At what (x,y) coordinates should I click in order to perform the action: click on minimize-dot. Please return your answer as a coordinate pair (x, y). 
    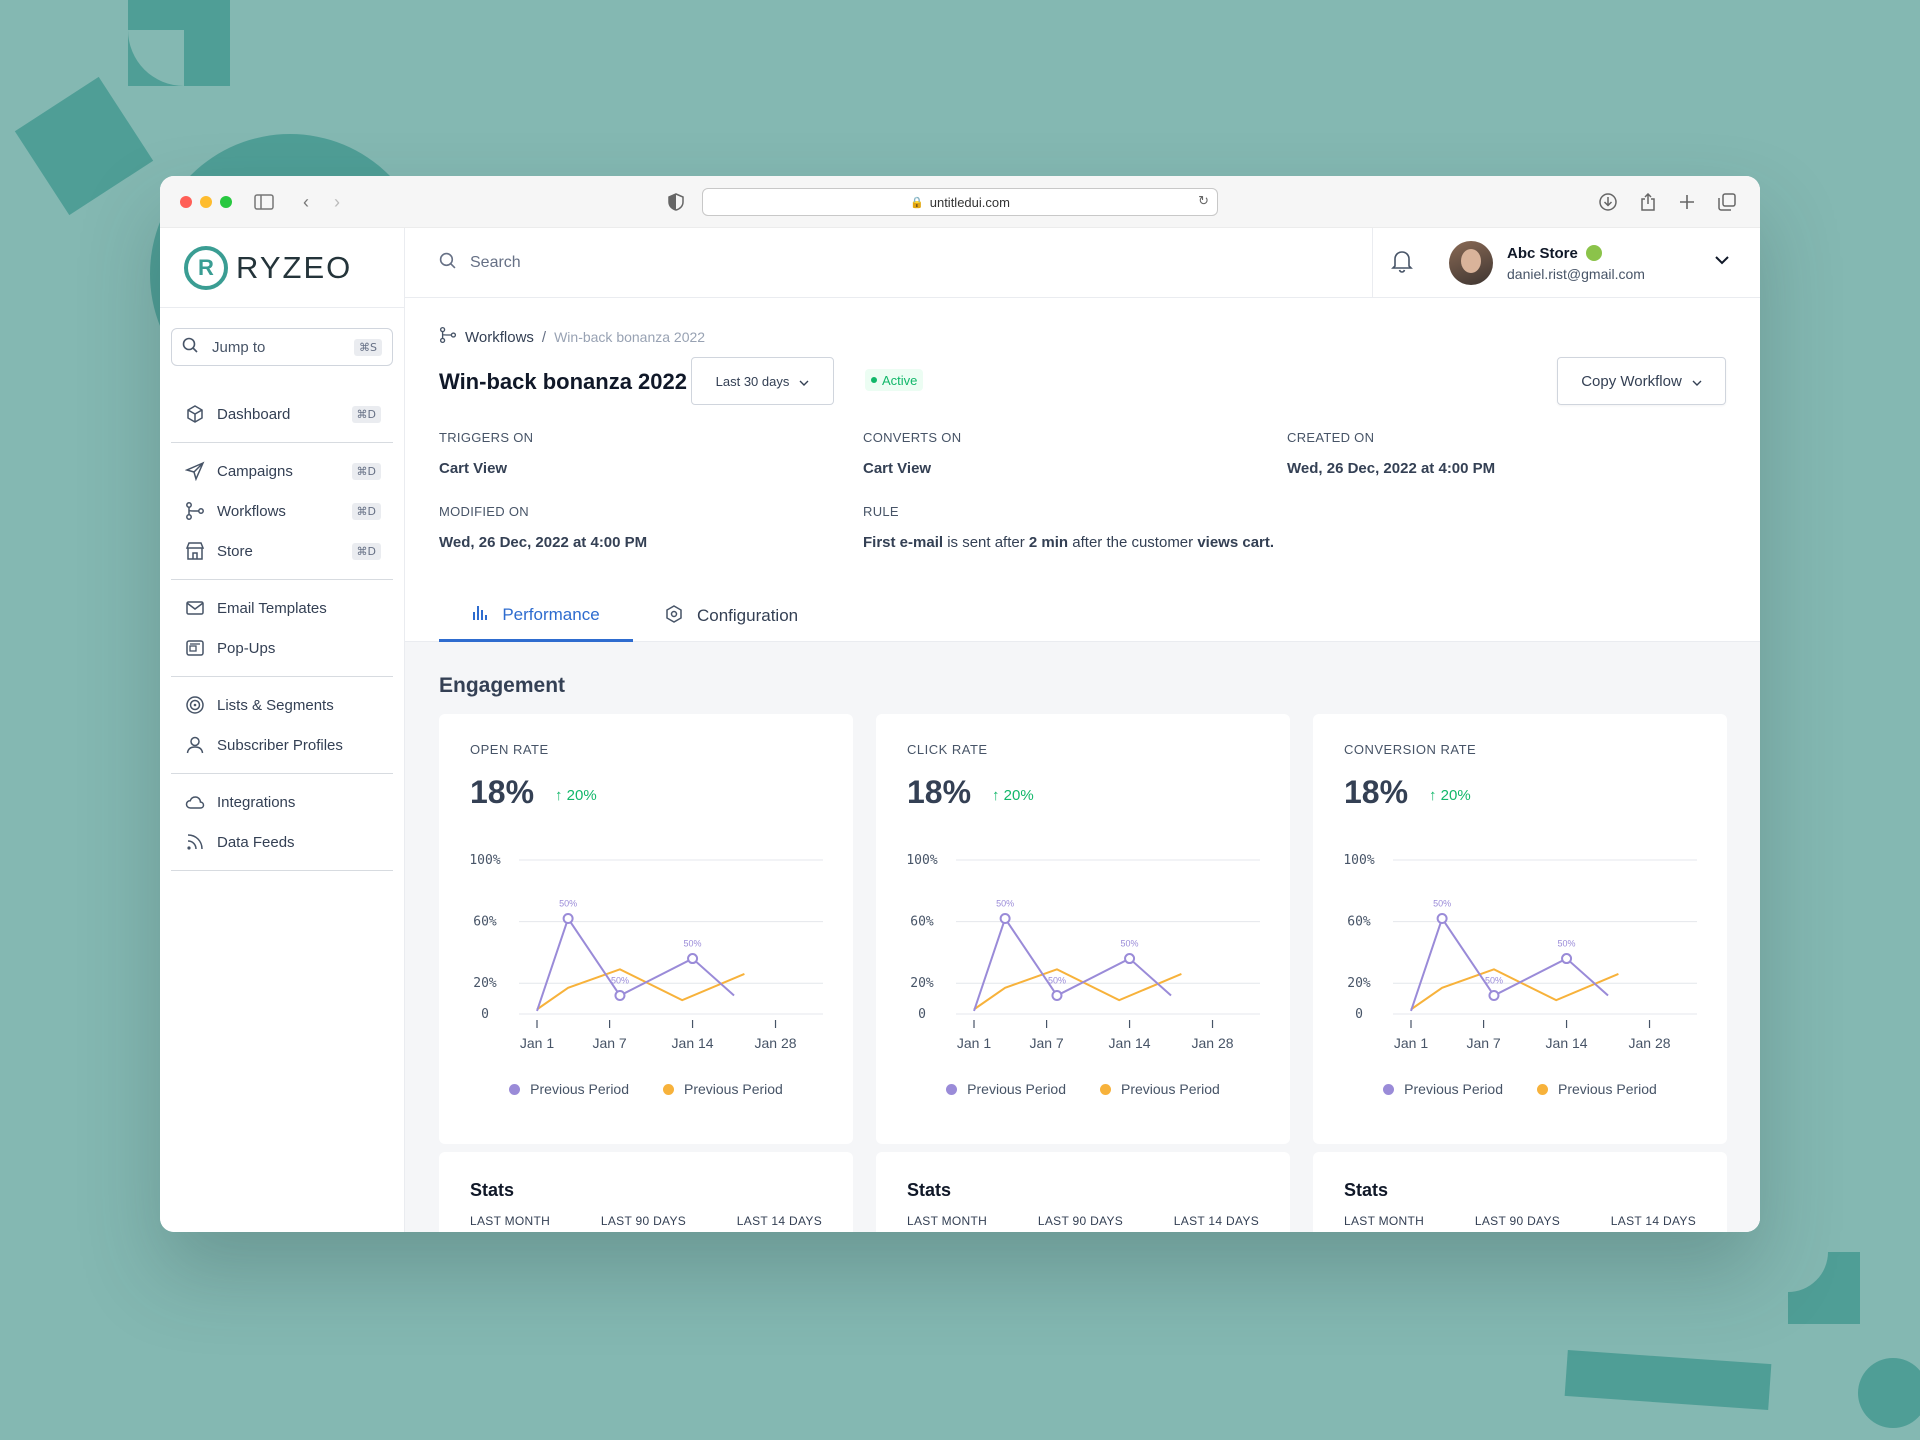
    Looking at the image, I should click on (206, 202).